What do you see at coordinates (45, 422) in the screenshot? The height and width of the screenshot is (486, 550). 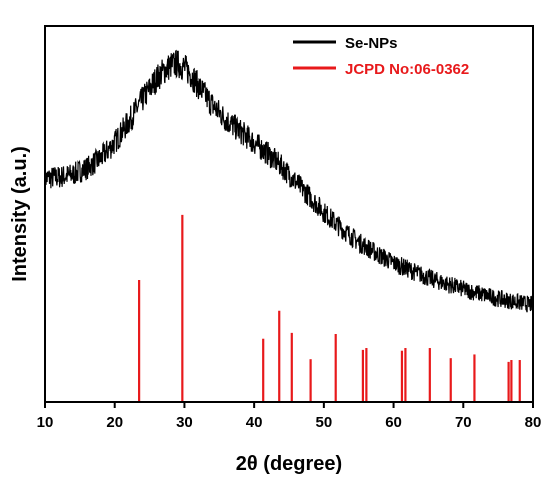 I see `x-tick-label-10: 10` at bounding box center [45, 422].